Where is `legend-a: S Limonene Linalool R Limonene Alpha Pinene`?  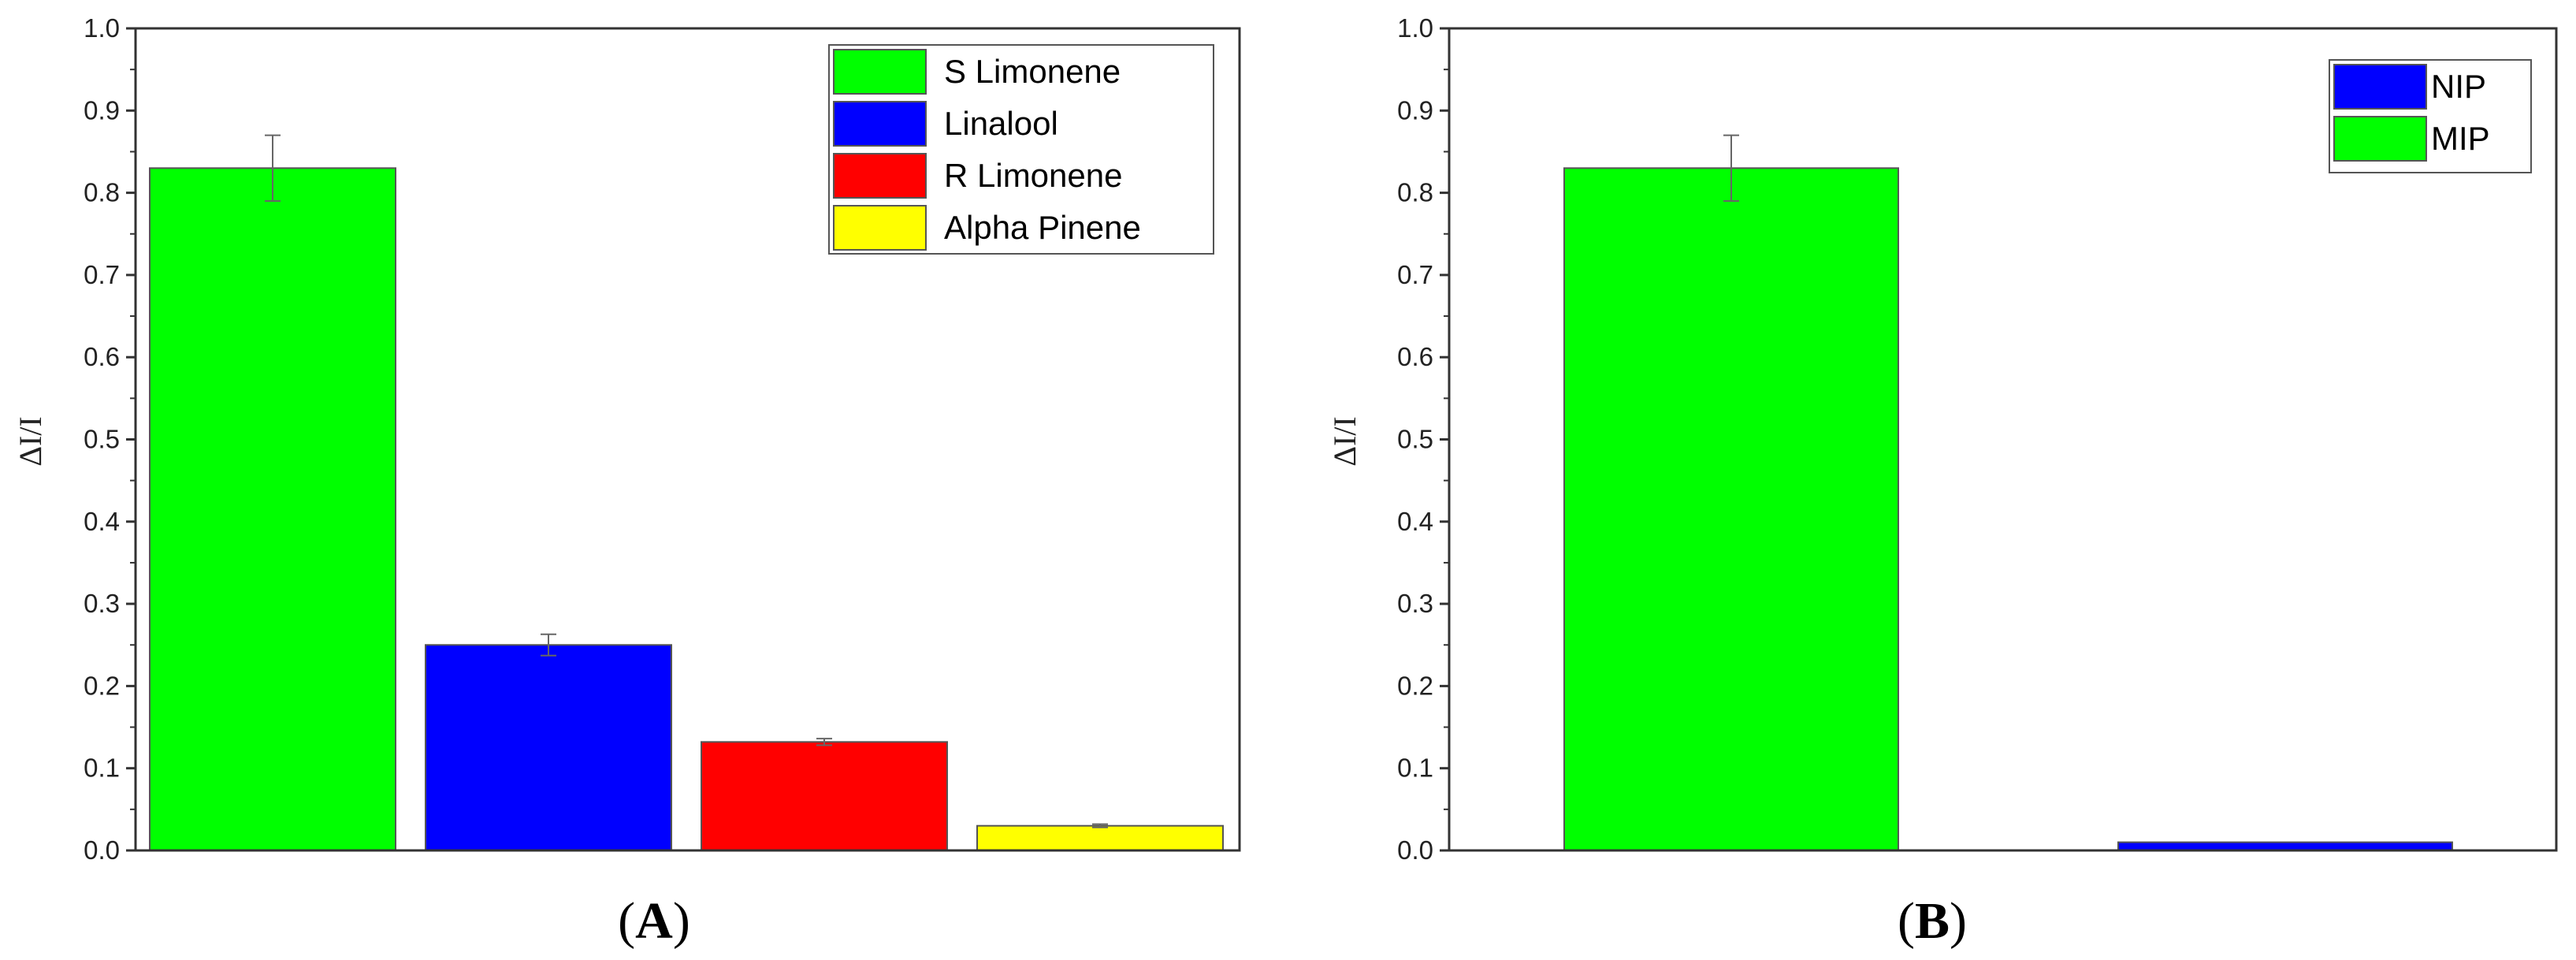 legend-a: S Limonene Linalool R Limonene Alpha Pinene is located at coordinates (1021, 149).